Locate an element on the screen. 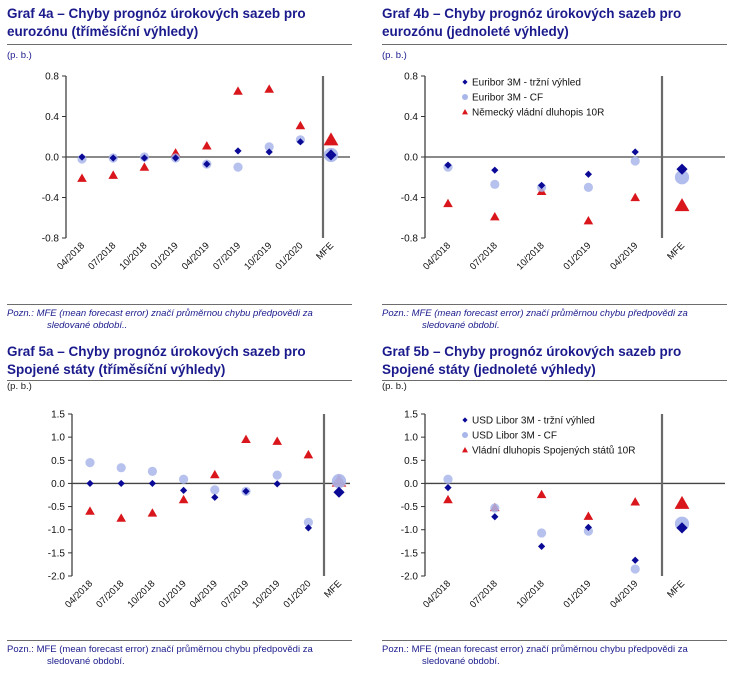 The image size is (740, 679). y-tick-label: -0.5 is located at coordinates (410, 507).